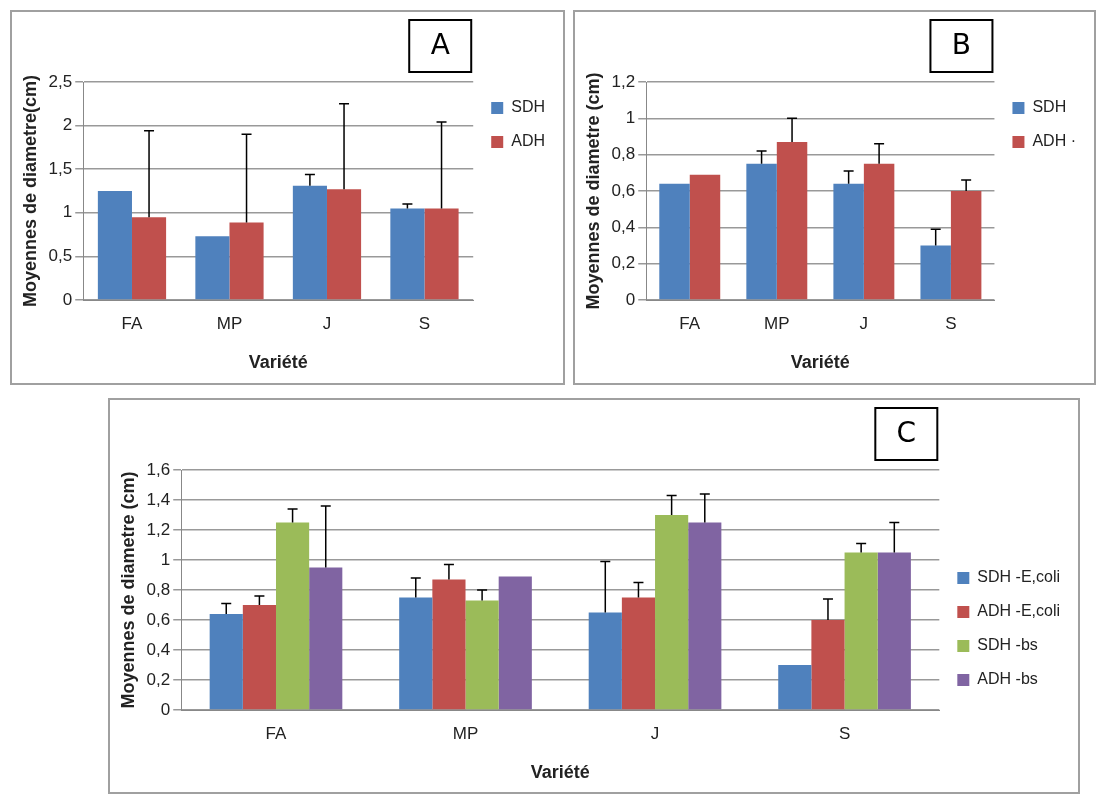 Image resolution: width=1096 pixels, height=796 pixels. I want to click on chart-title: B, so click(961, 45).